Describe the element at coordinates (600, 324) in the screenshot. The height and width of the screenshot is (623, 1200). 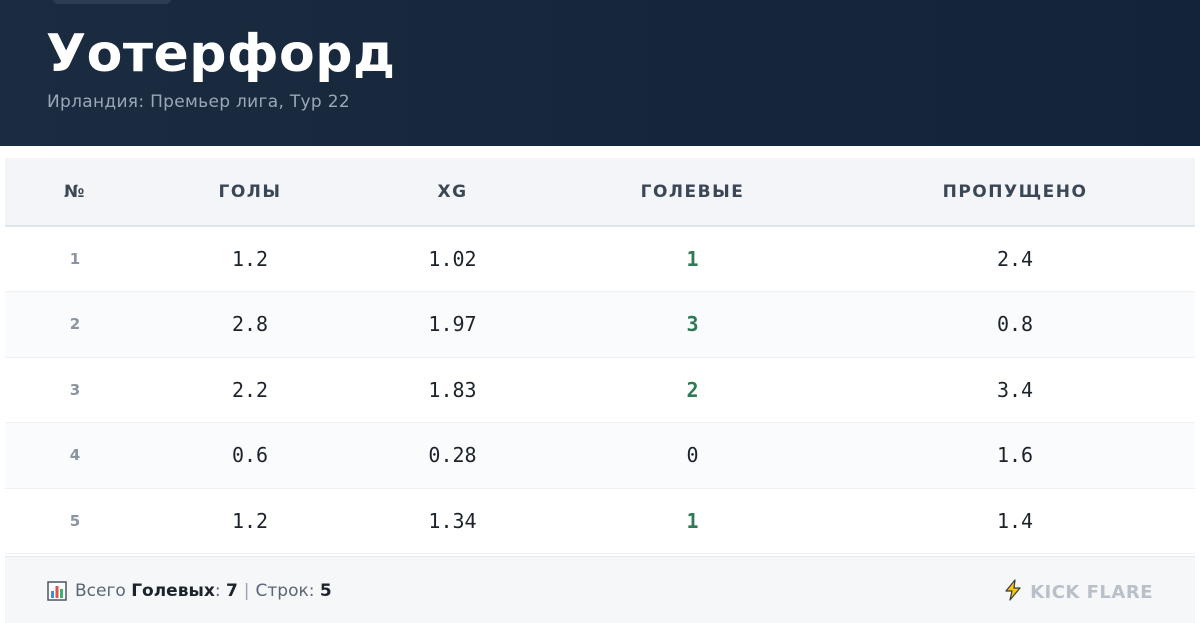
I see `table-row: 2 2.8 1.97 3 0.8` at that location.